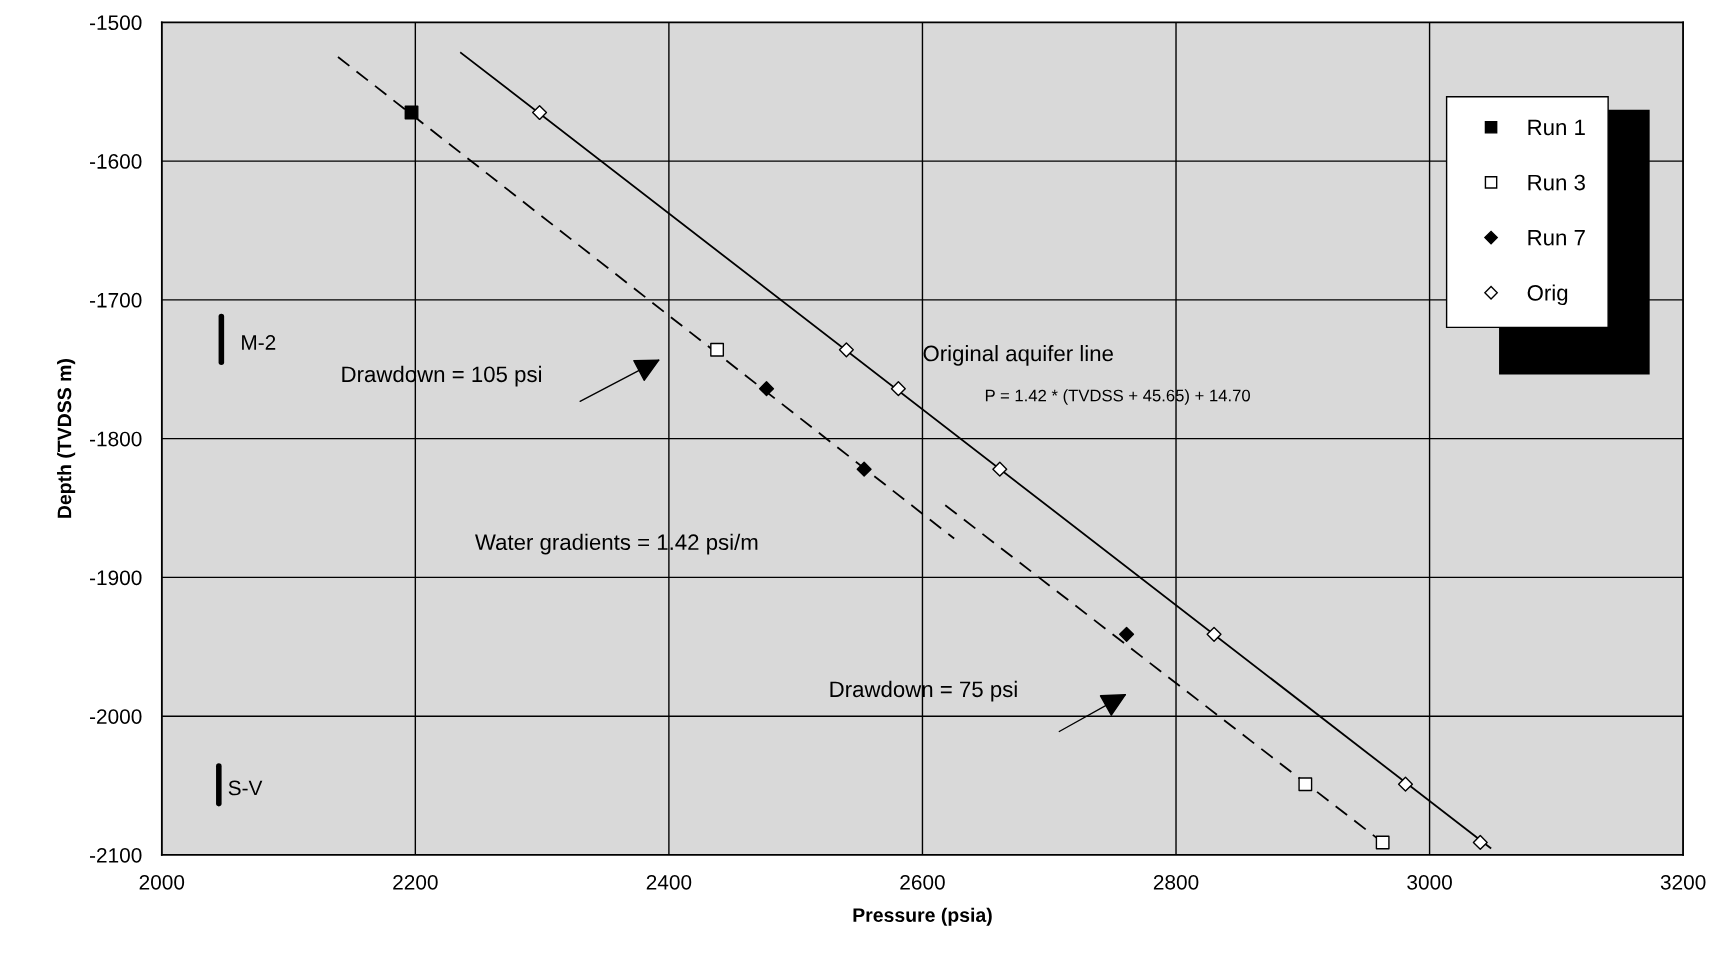  Describe the element at coordinates (115, 578) in the screenshot. I see `y-tick-label: -1900` at that location.